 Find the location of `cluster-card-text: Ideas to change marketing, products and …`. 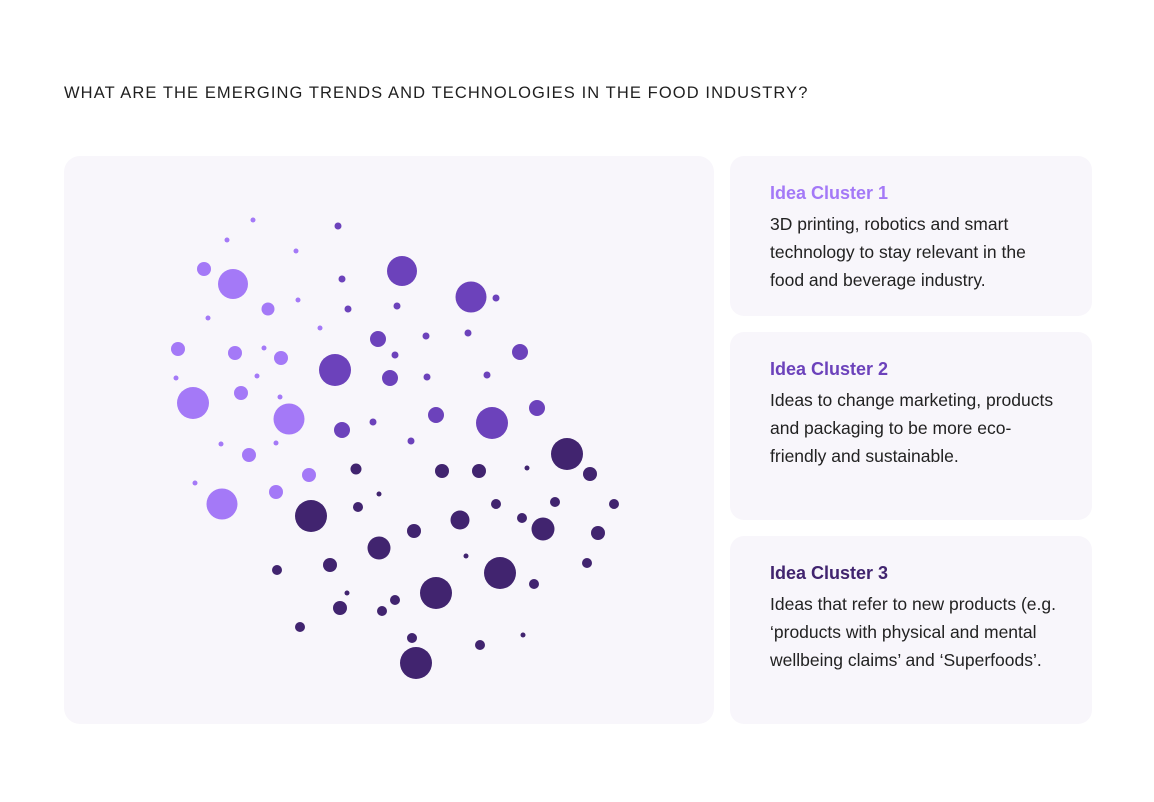

cluster-card-text: Ideas to change marketing, products and … is located at coordinates (912, 428).